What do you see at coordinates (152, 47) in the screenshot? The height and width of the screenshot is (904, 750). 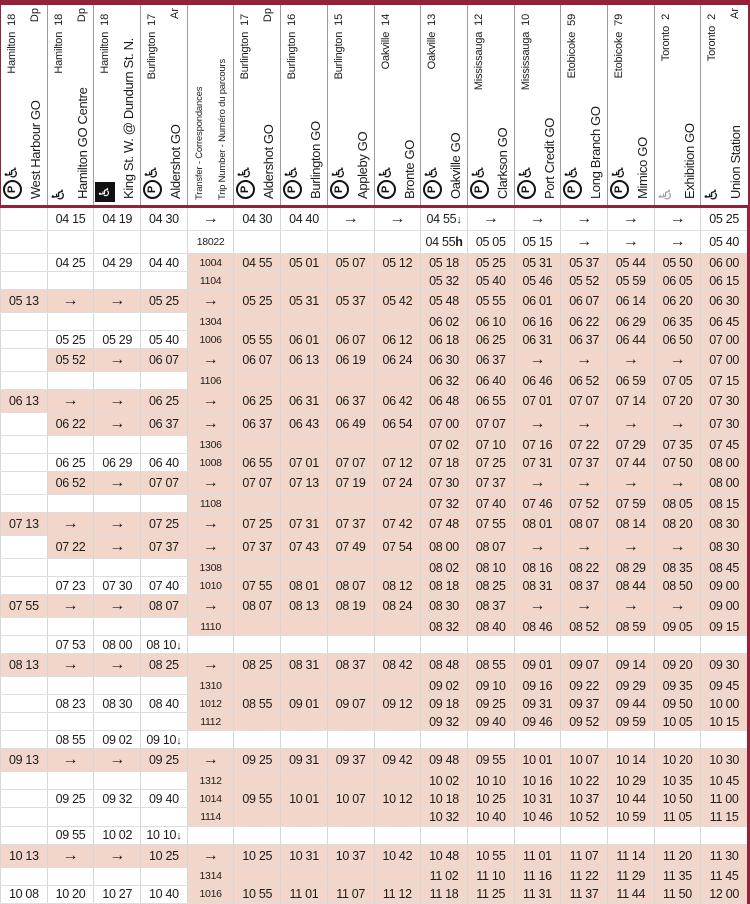 I see `fare-zone-label: Burlington17` at bounding box center [152, 47].